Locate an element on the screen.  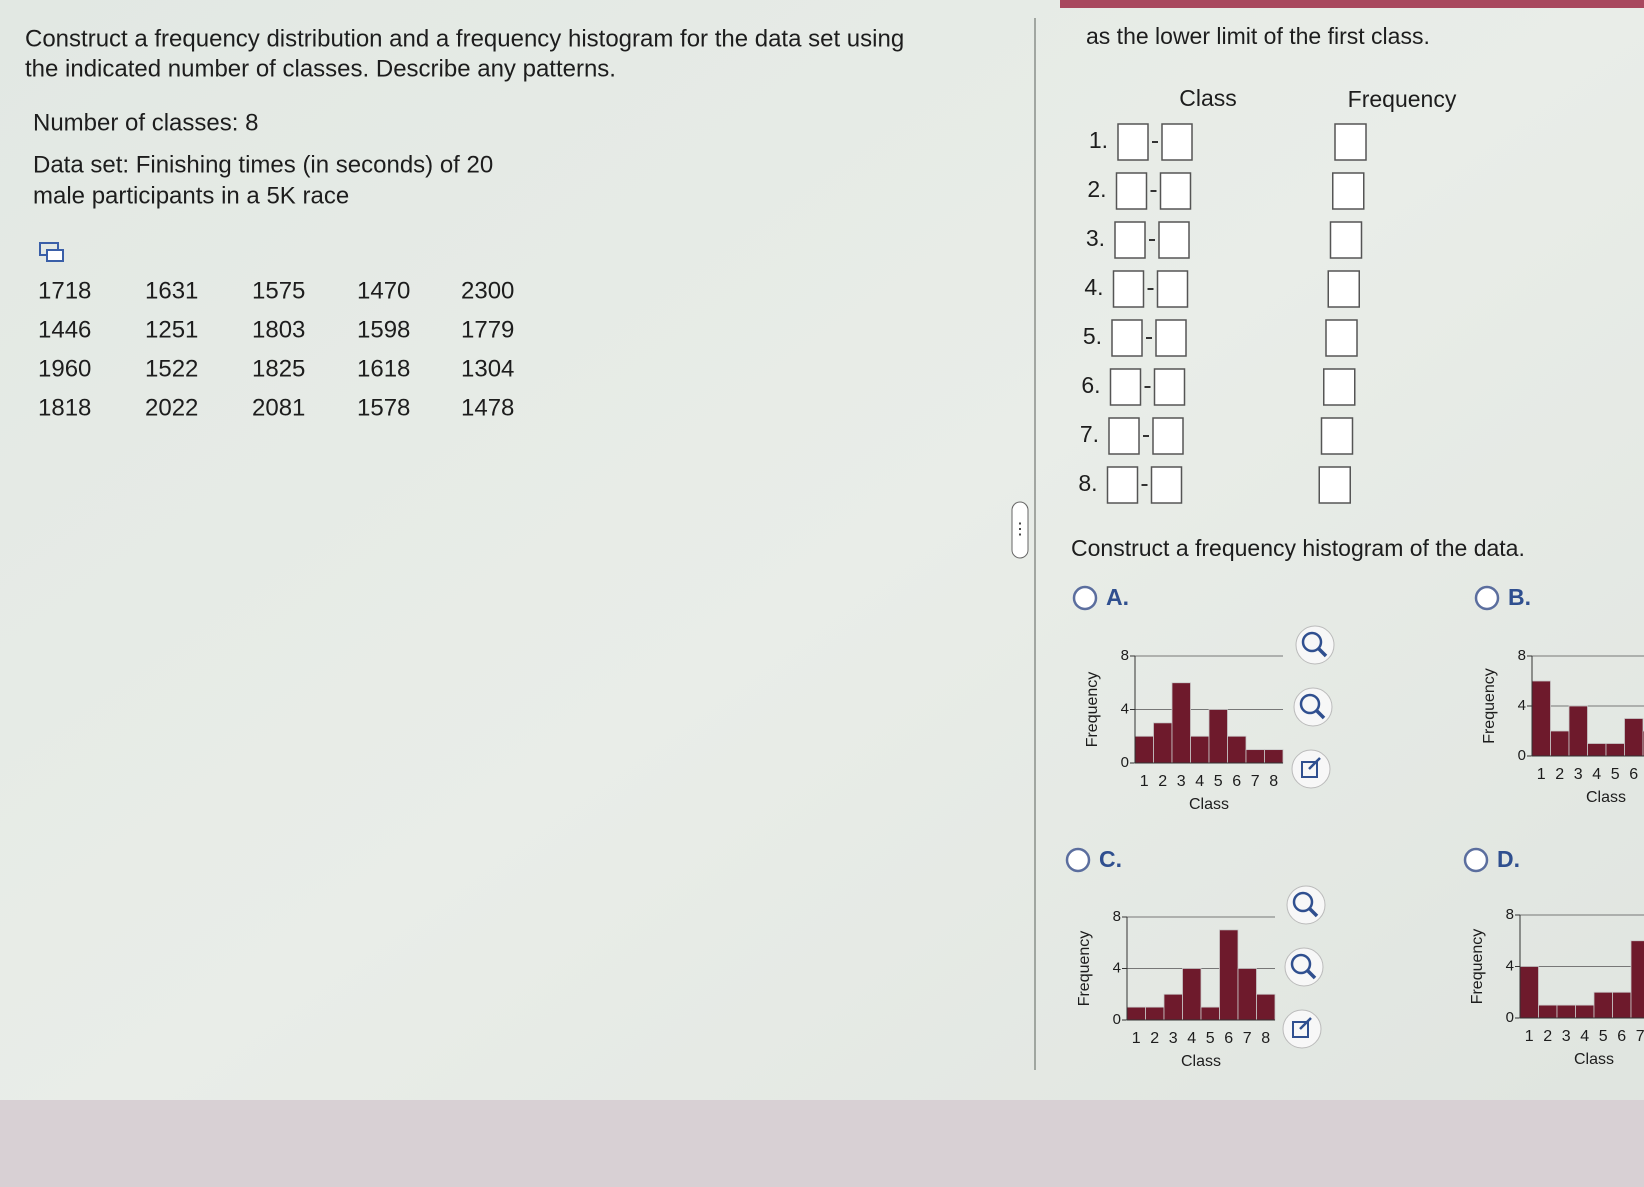
zoom-out-handle is located at coordinates (1311, 974).